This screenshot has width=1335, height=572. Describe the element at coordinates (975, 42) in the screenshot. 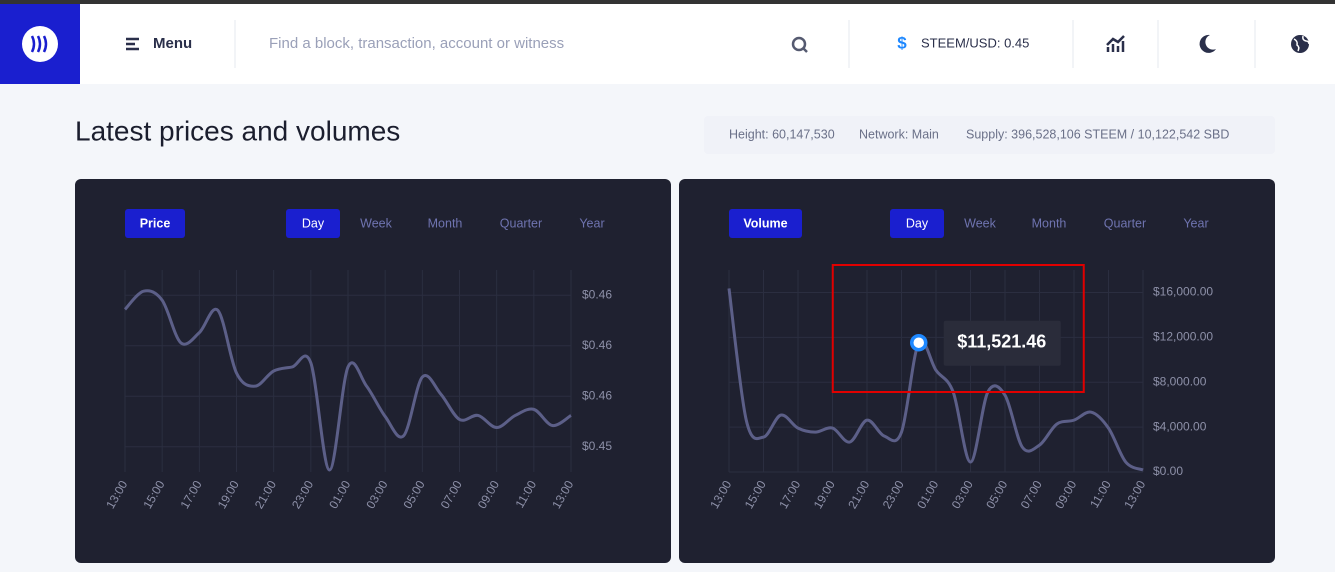

I see `price-ticker: STEEM/USD: 0.45` at that location.